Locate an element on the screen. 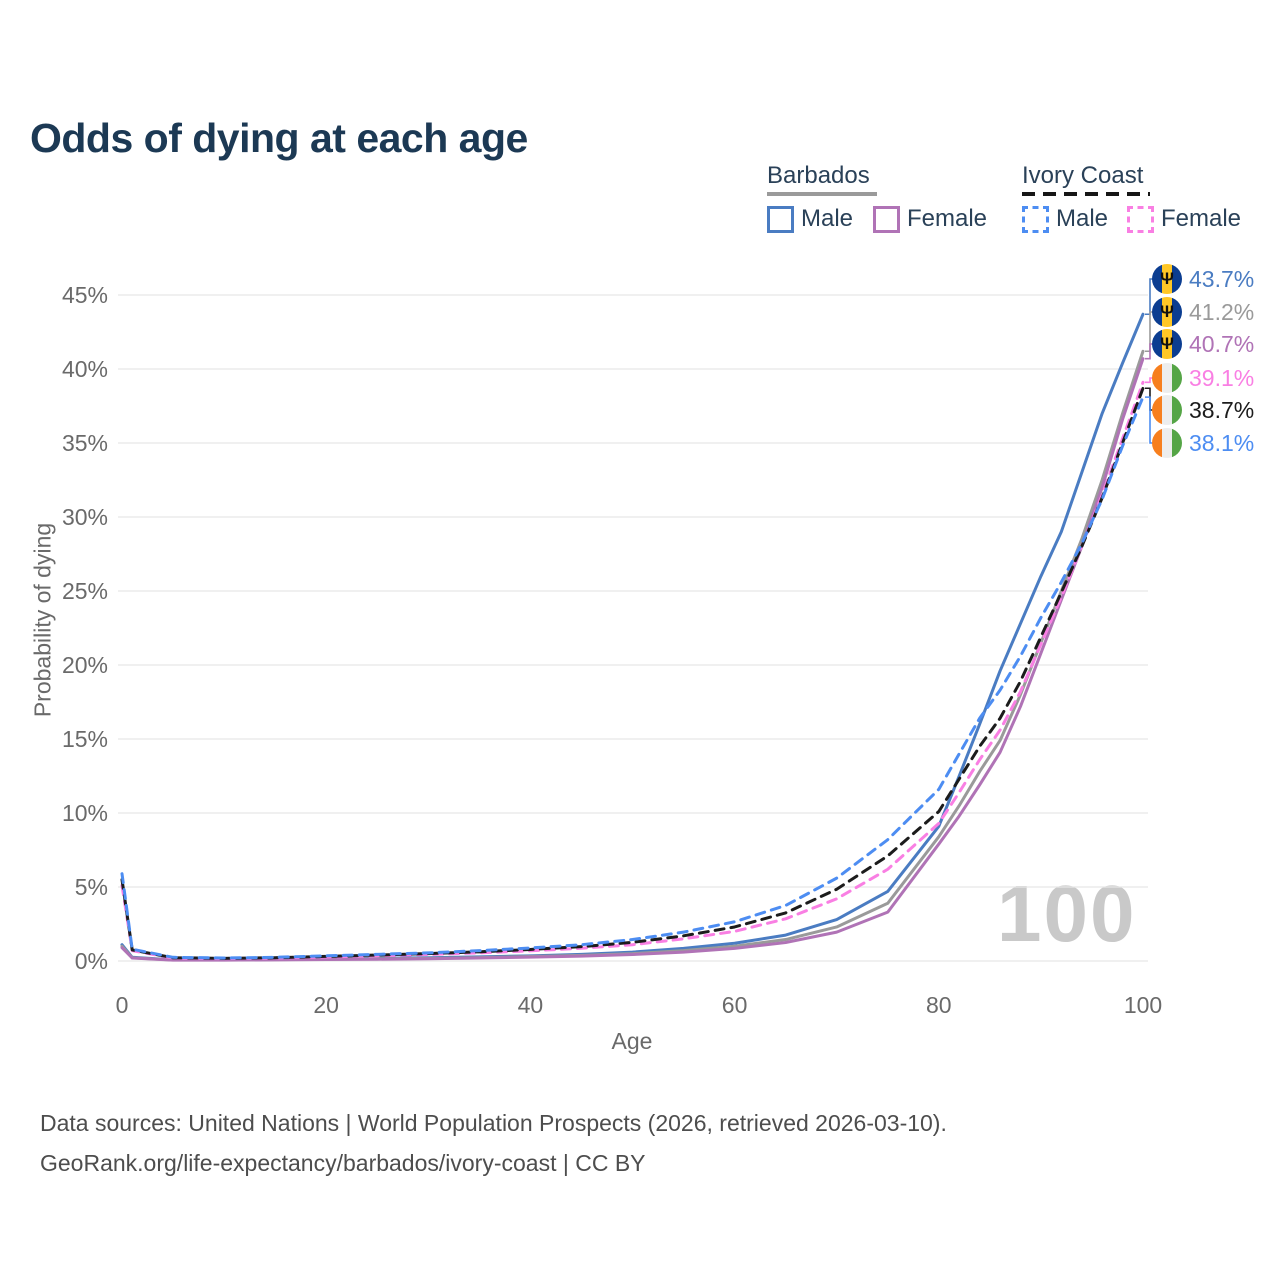  y-tick-label: 35% is located at coordinates (85, 443).